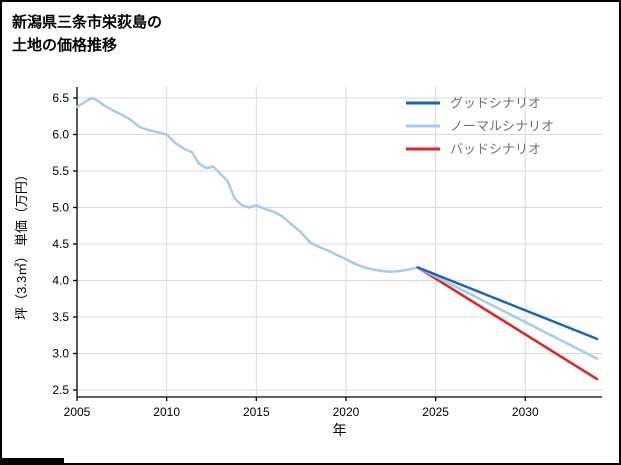 This screenshot has height=465, width=621. Describe the element at coordinates (256, 412) in the screenshot. I see `x-tick-label: 2015` at that location.